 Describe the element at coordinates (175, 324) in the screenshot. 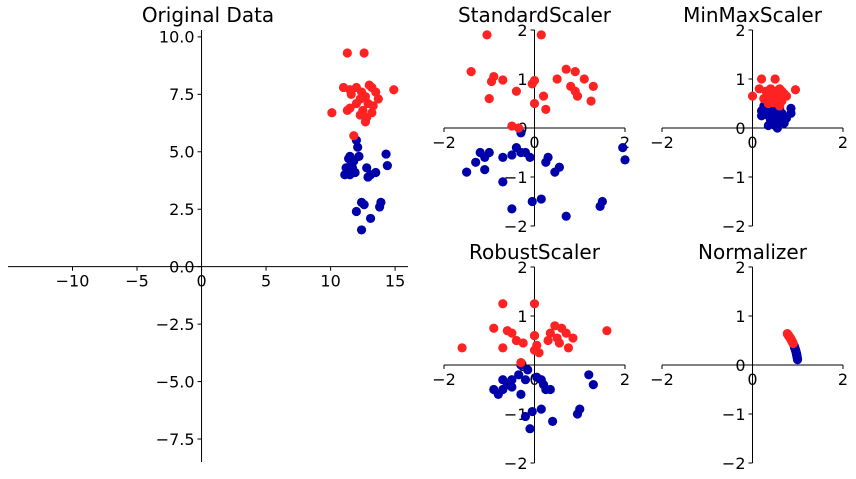

I see `original-data-y-tick-label: −2.5` at that location.